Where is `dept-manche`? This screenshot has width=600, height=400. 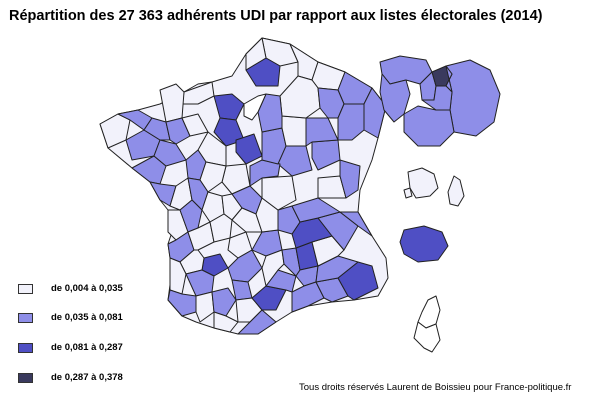
dept-manche is located at coordinates (172, 103).